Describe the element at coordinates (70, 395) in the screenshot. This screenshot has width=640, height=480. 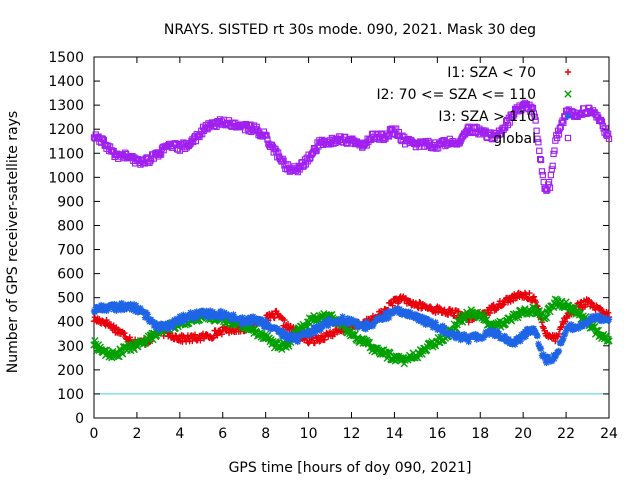
I see `y-tick-label: 100` at that location.